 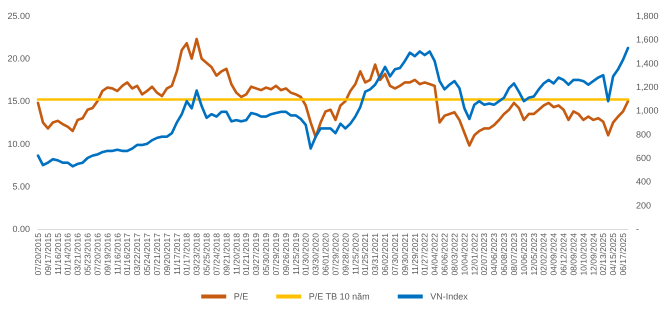 What do you see at coordinates (454, 254) in the screenshot?
I see `x-tick-label: 08/03/2022` at bounding box center [454, 254].